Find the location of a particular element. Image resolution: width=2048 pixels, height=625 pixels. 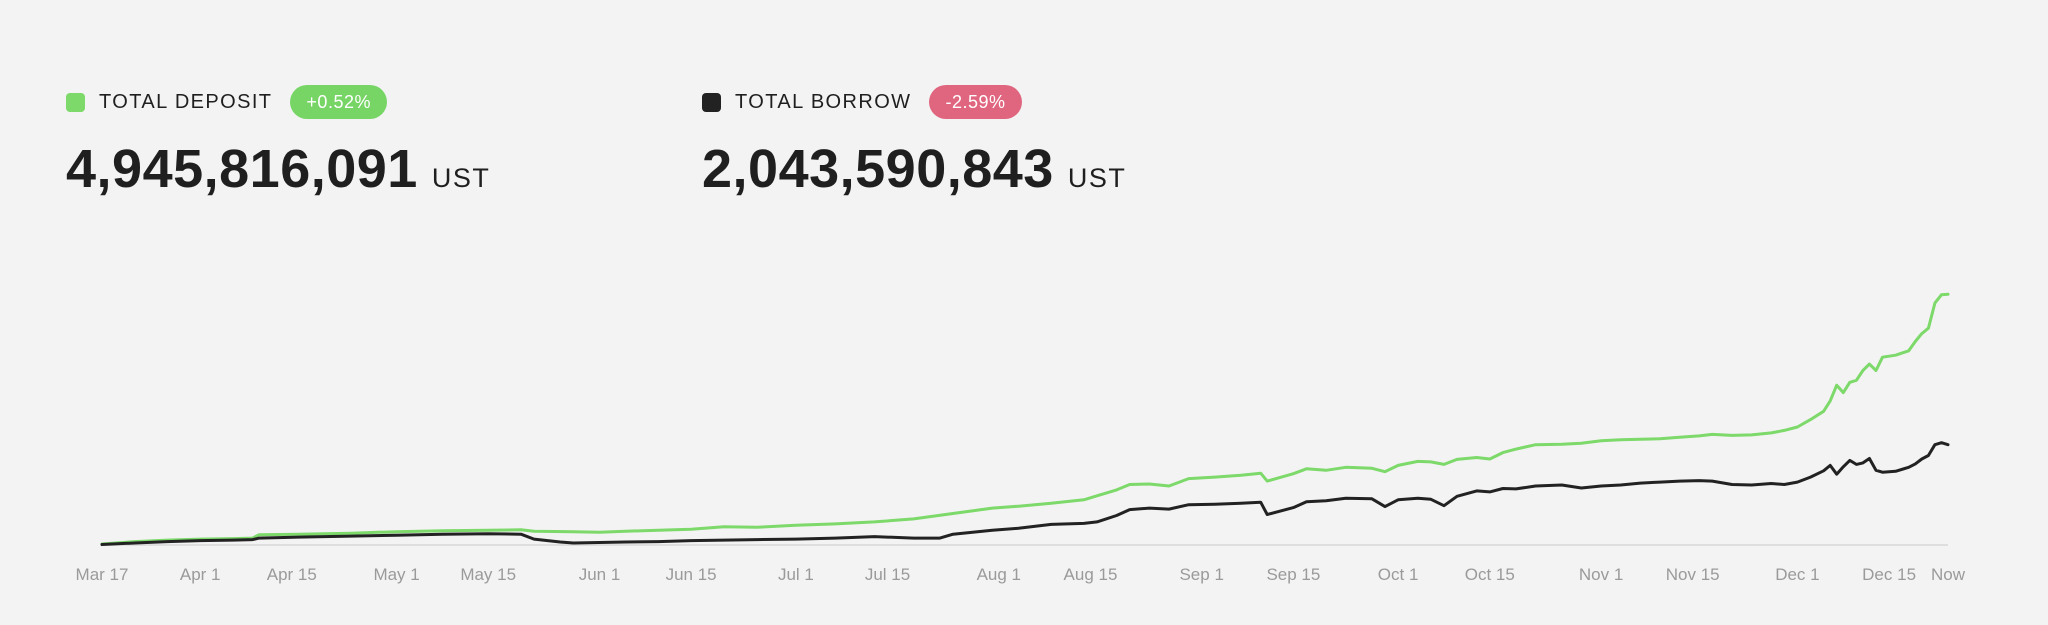

total-borrow-value-row: 2,043,590,843 UST is located at coordinates (914, 169).